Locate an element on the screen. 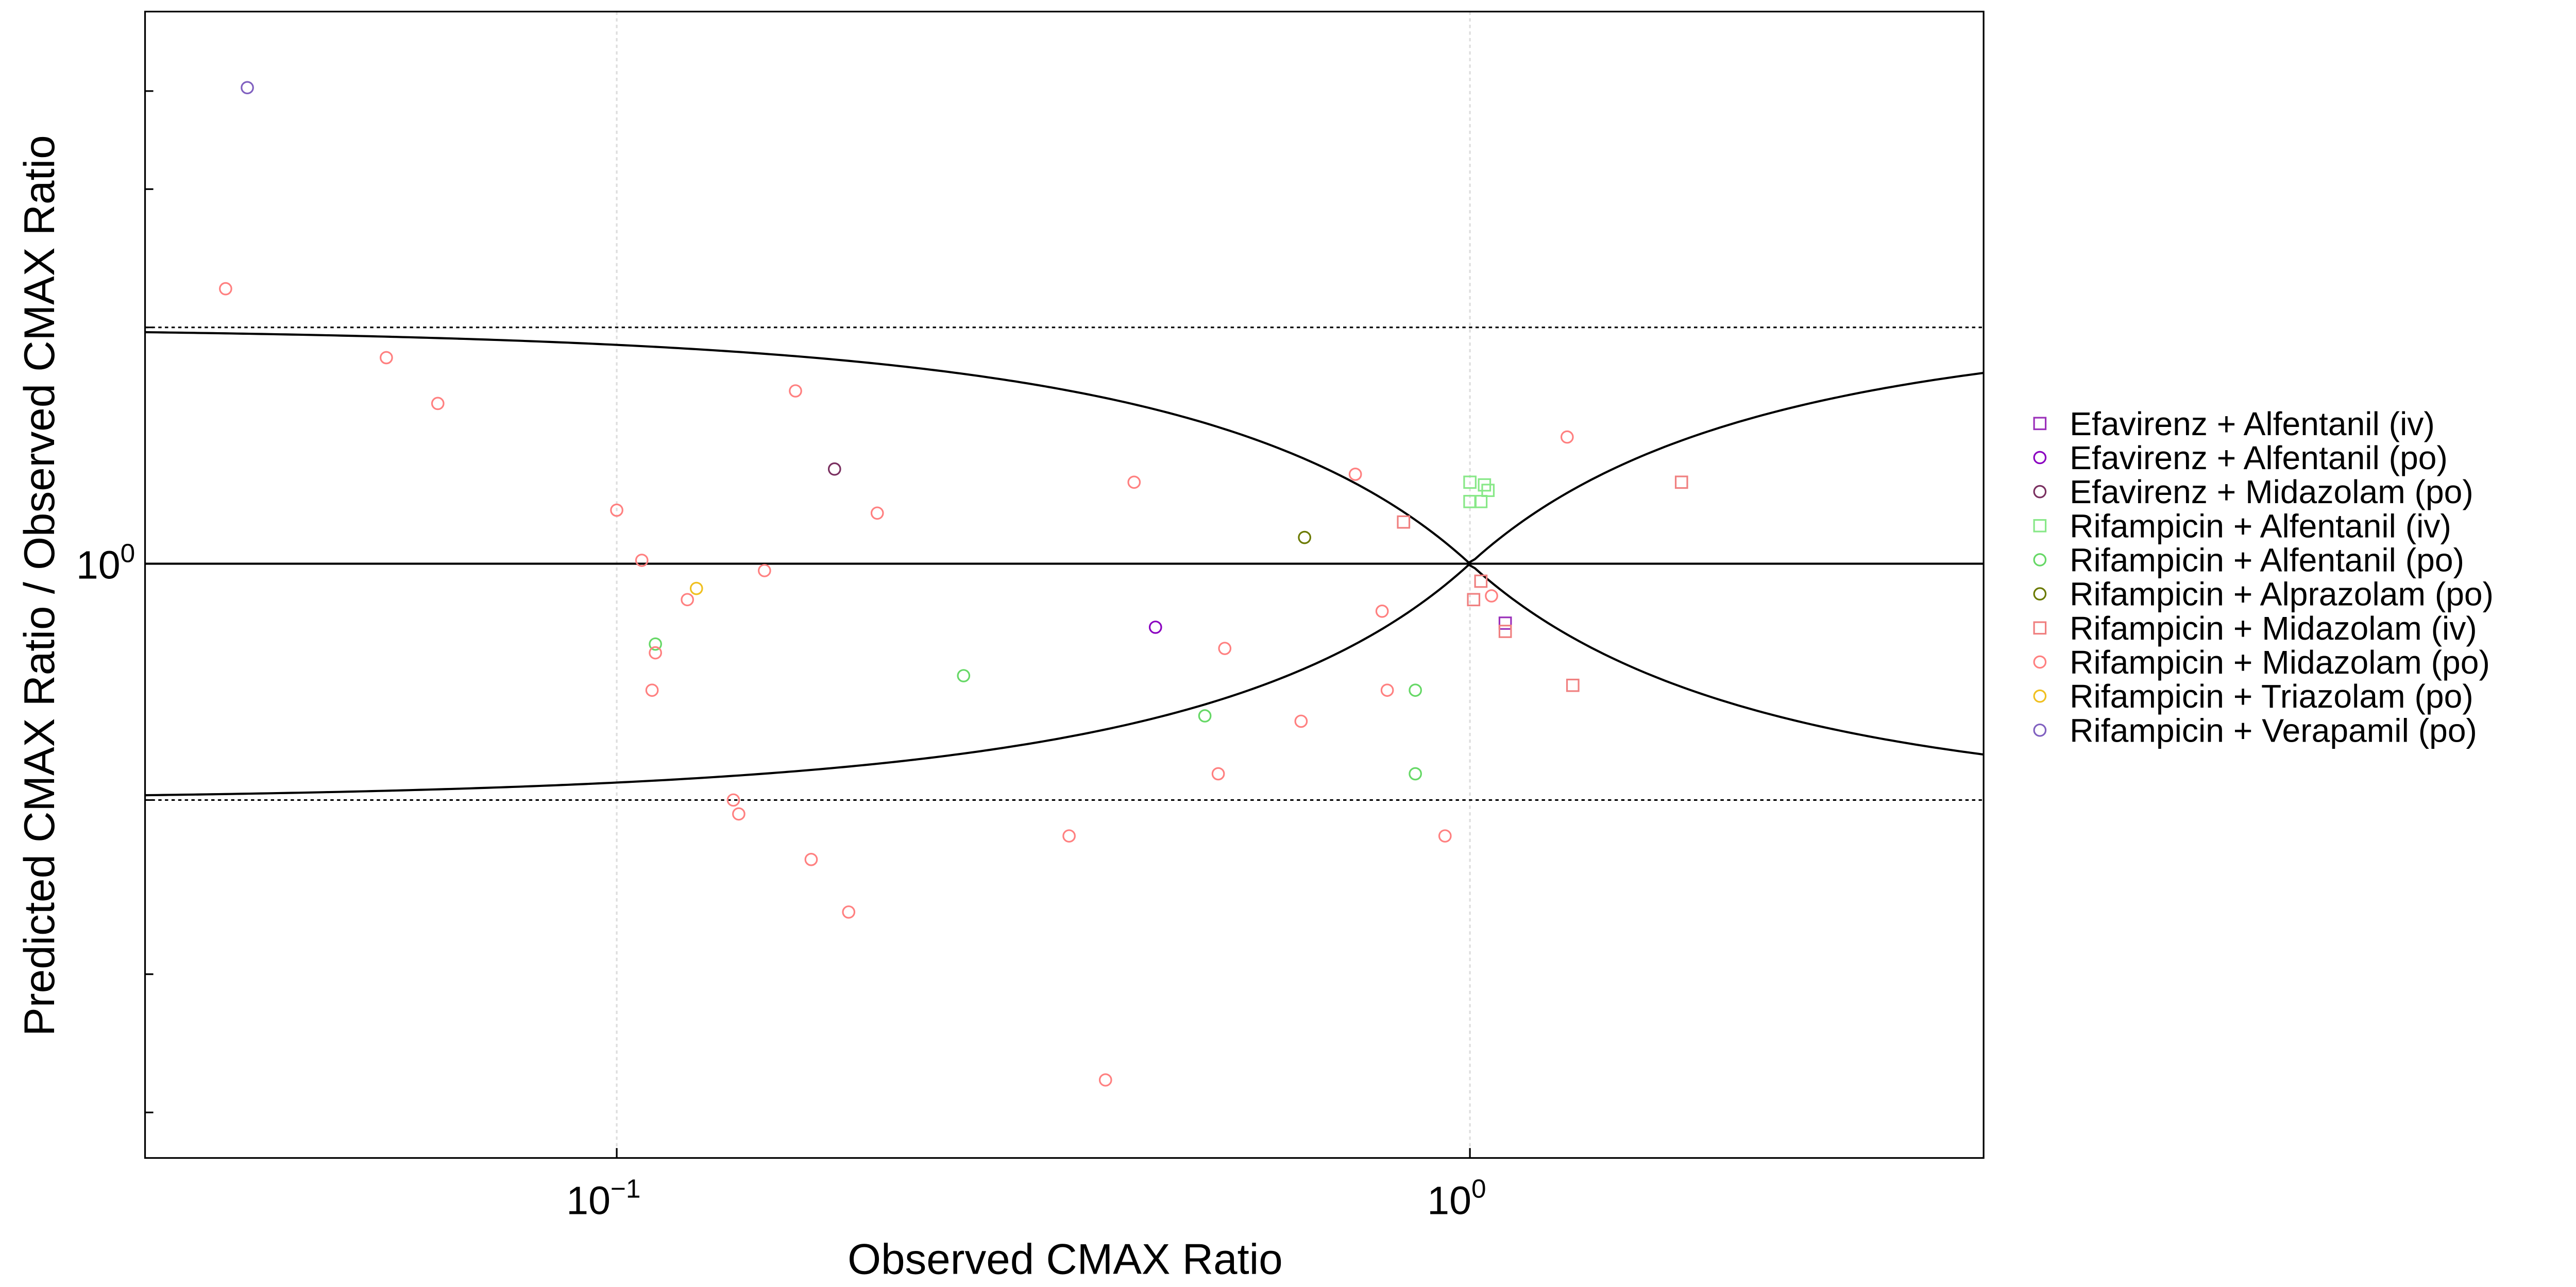 The width and height of the screenshot is (2576, 1287). legend-label: Rifampicin + Alfentanil (iv) is located at coordinates (2260, 525).